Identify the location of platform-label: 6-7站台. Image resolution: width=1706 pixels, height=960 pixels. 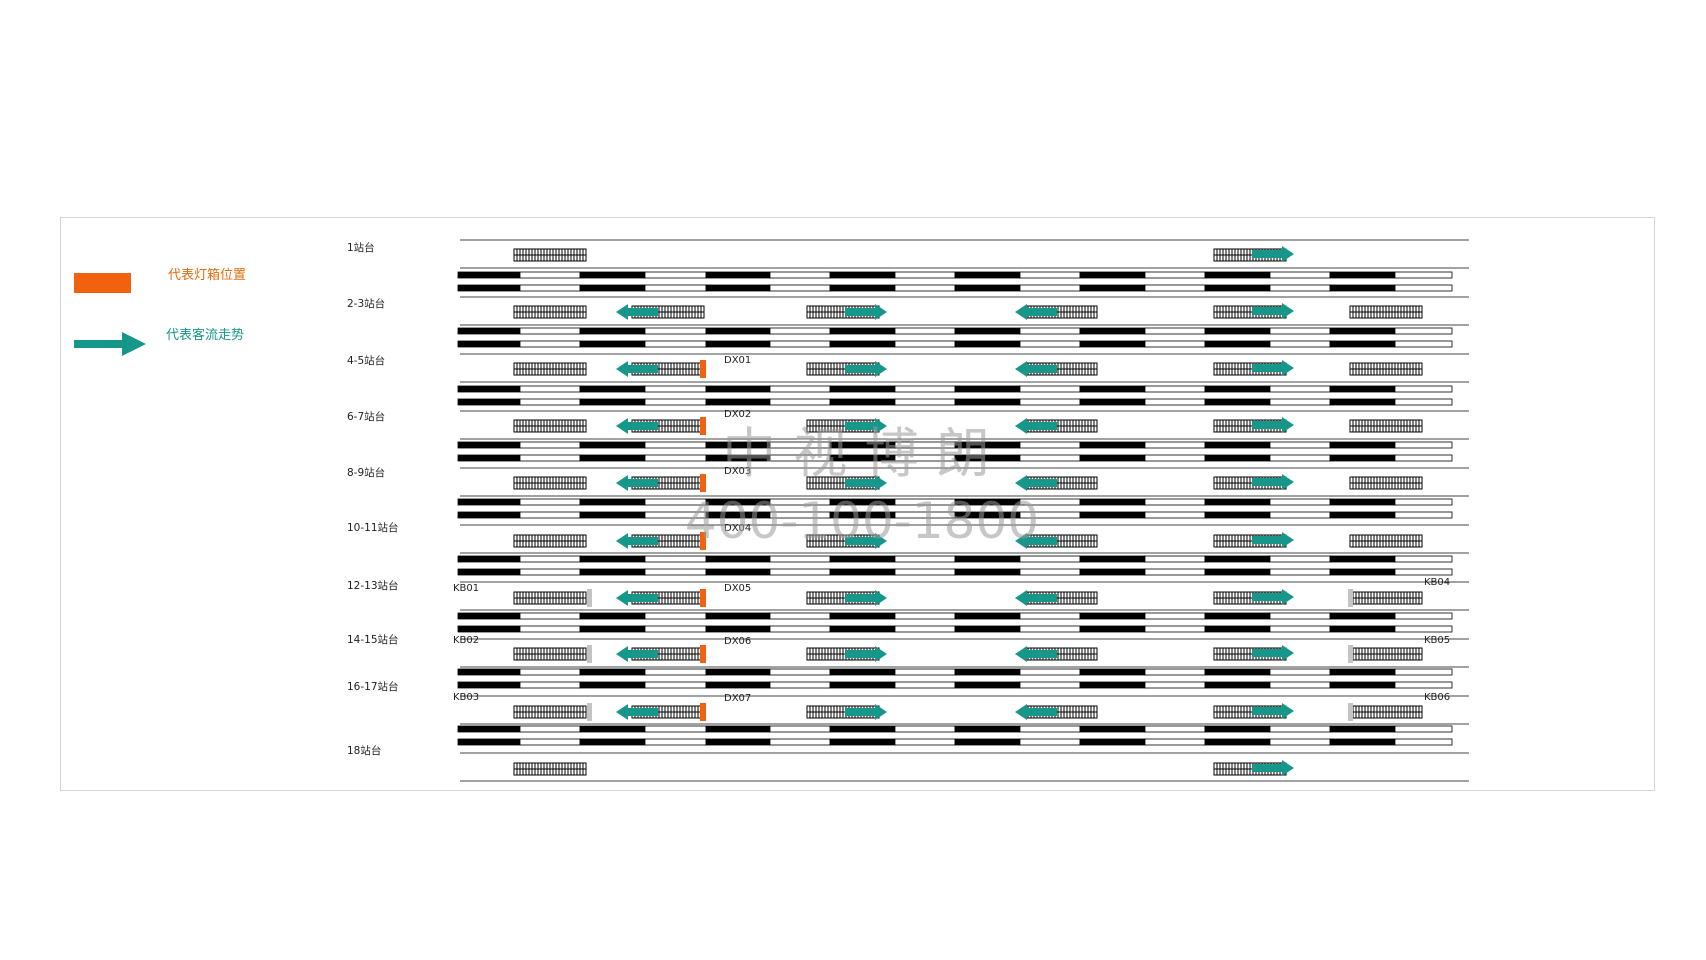
(366, 416).